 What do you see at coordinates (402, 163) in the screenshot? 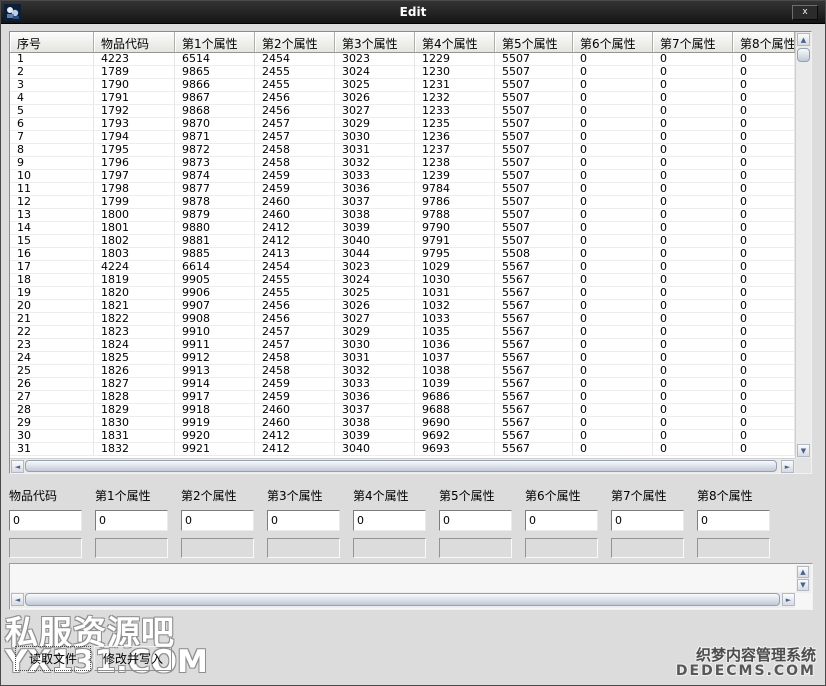
I see `table-row: 9 1796 9873 2458 3032 1238 5507 0 0 0` at bounding box center [402, 163].